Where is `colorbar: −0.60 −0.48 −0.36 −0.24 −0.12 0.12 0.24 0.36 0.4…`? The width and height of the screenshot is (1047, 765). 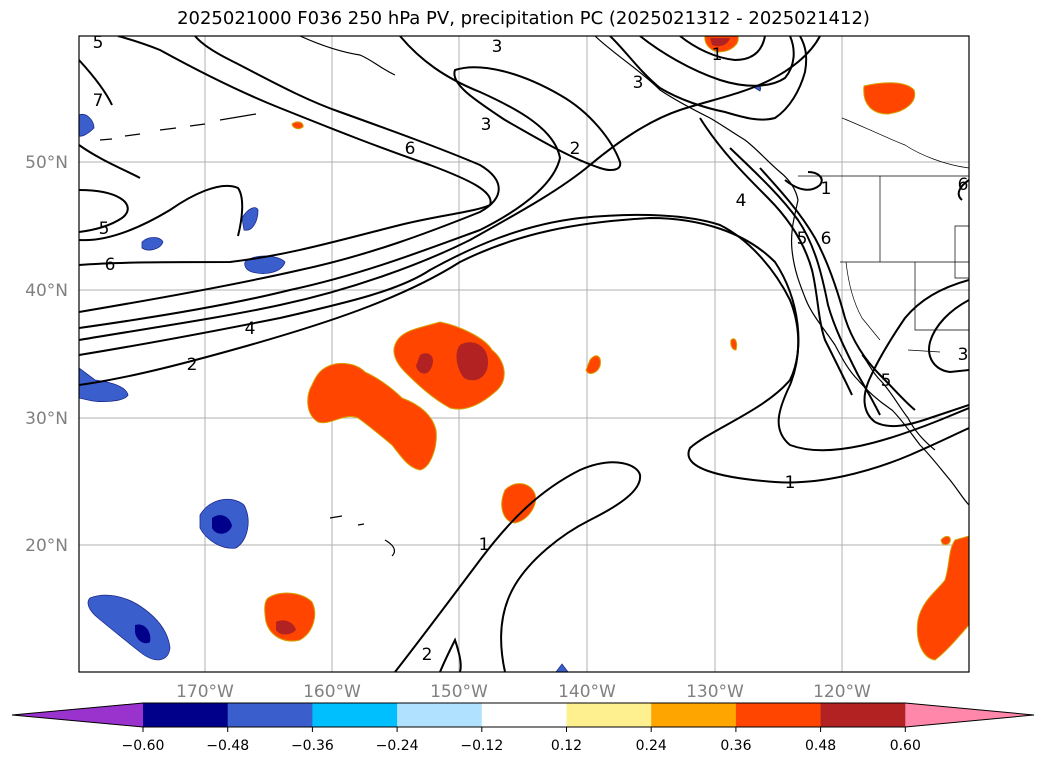
colorbar: −0.60 −0.48 −0.36 −0.24 −0.12 0.12 0.24 0.36 0.4… is located at coordinates (523, 728).